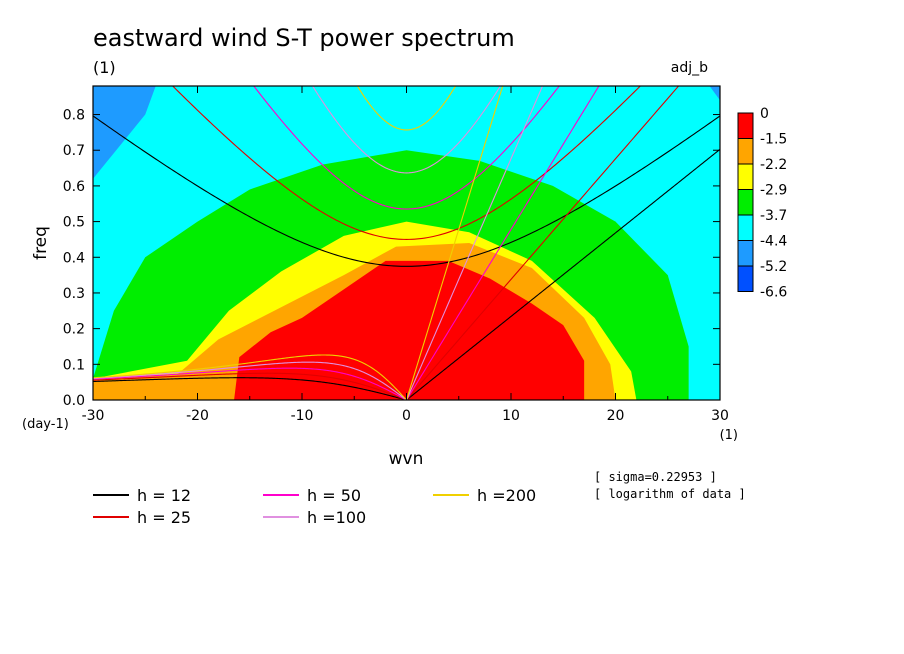  Describe the element at coordinates (773, 191) in the screenshot. I see `colorbar-label: -2.9` at that location.